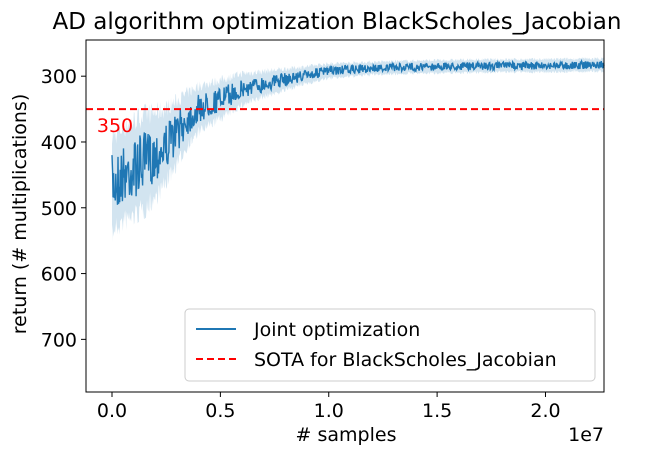 This screenshot has height=455, width=664. I want to click on legend-box, so click(390, 345).